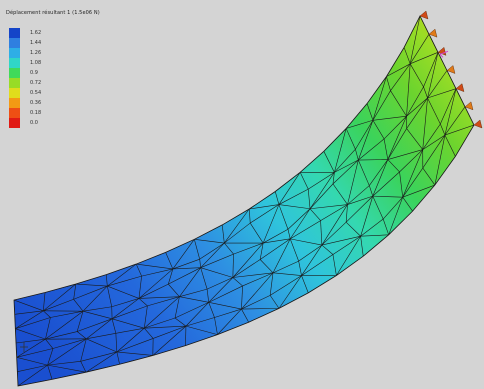 The width and height of the screenshot is (484, 389). I want to click on legend-label: 1.44, so click(36, 43).